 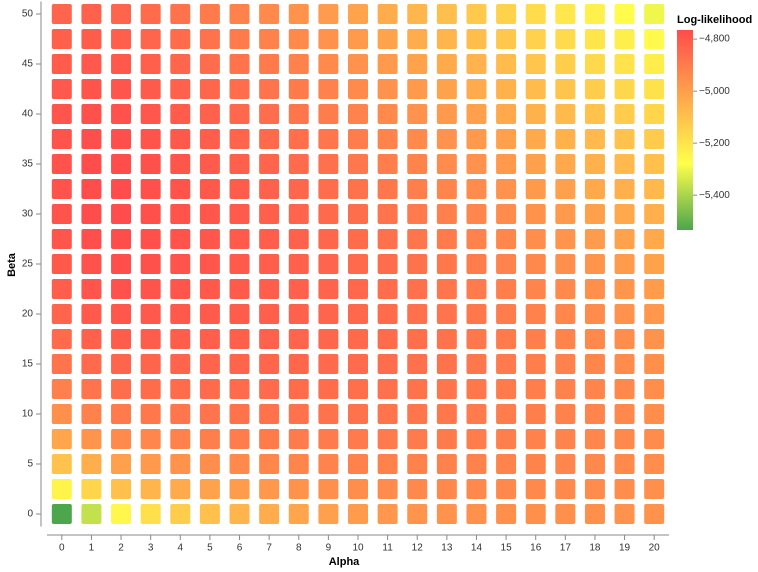 I want to click on y-tick-label: 30, so click(x=28, y=214).